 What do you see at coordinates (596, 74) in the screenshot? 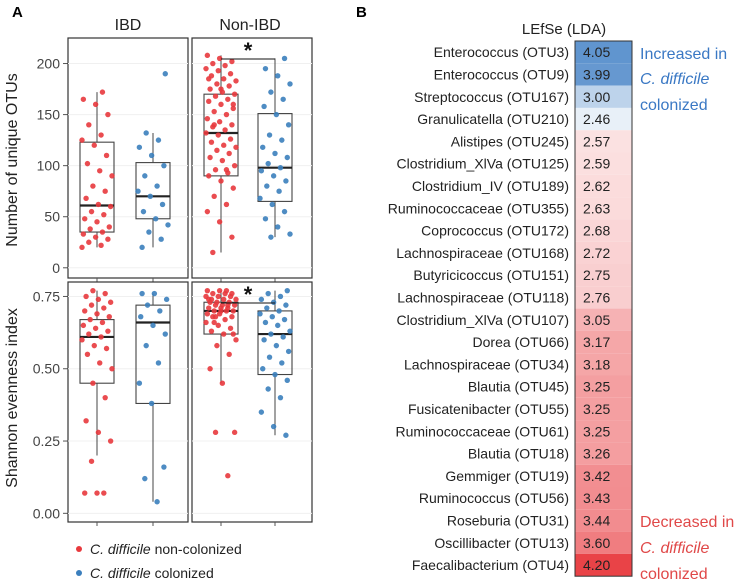
I see `lefse-value-label: 3.99` at bounding box center [596, 74].